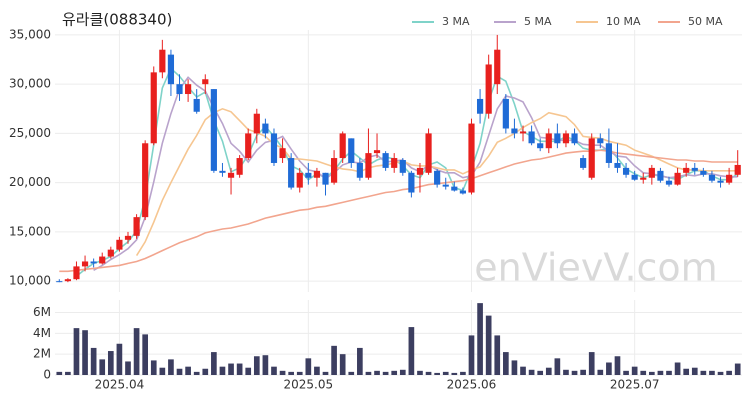 Image resolution: width=750 pixels, height=400 pixels. I want to click on x-tick-label: 2025.04, so click(120, 385).